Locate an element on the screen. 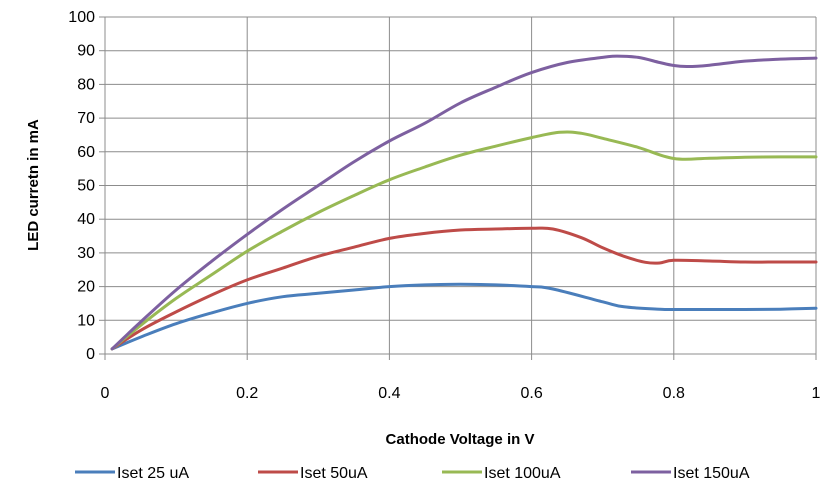 This screenshot has height=486, width=822. y-tick-label: 100 is located at coordinates (81, 17).